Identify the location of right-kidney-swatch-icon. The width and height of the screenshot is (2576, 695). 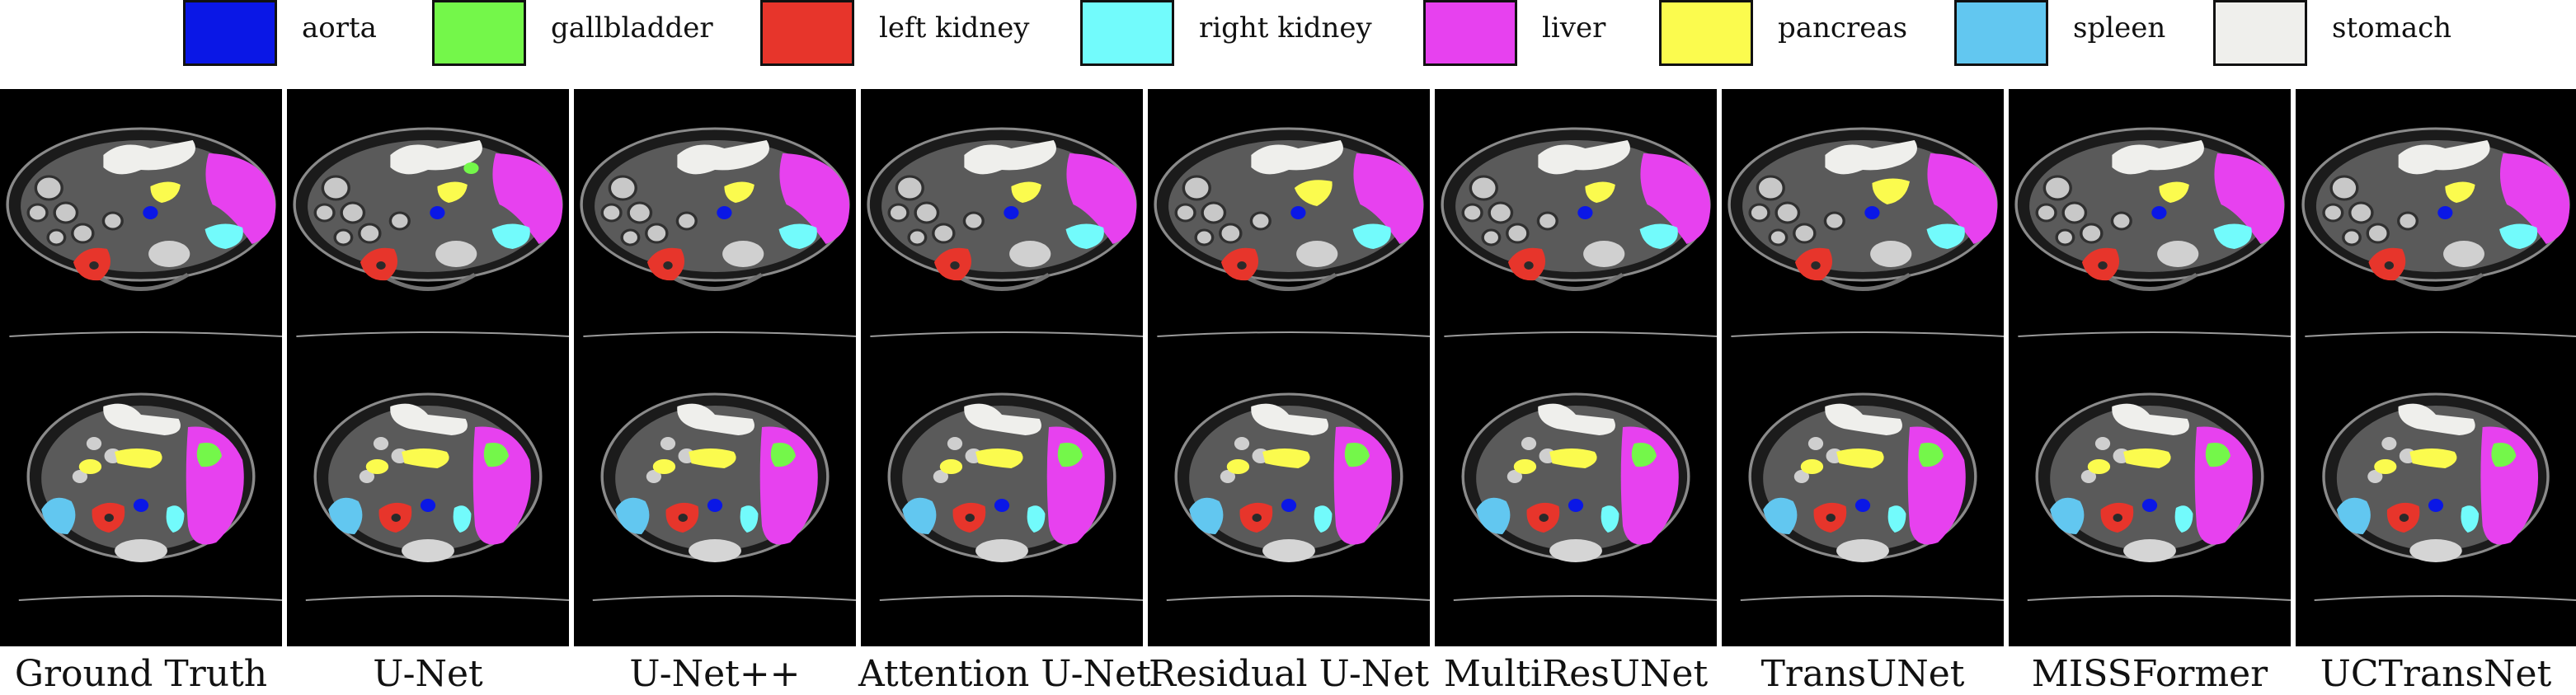
(1127, 33).